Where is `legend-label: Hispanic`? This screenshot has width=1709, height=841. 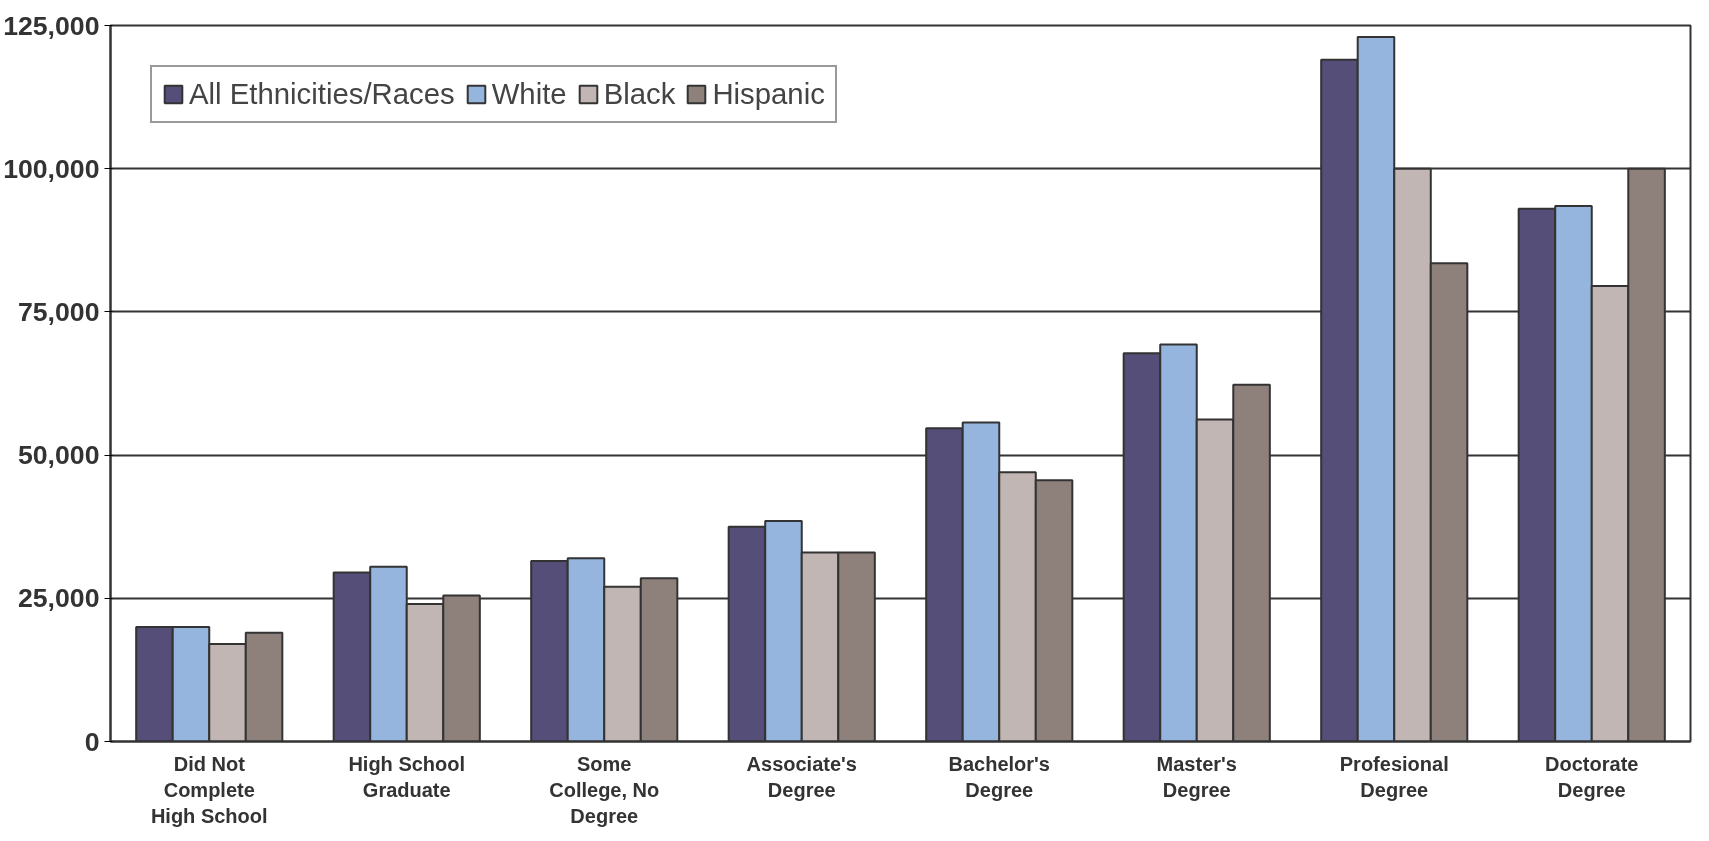
legend-label: Hispanic is located at coordinates (768, 94).